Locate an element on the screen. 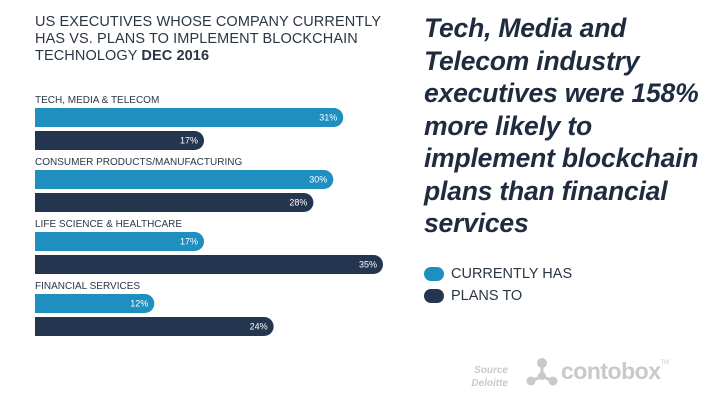 The width and height of the screenshot is (721, 410). bar-currently-has-financial-services is located at coordinates (95, 303).